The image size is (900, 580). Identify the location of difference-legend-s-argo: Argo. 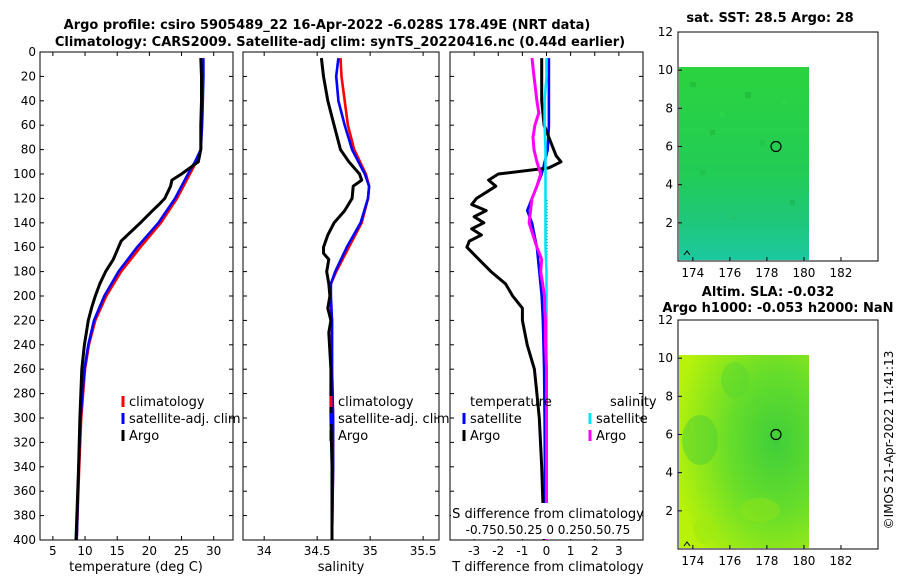
(611, 436).